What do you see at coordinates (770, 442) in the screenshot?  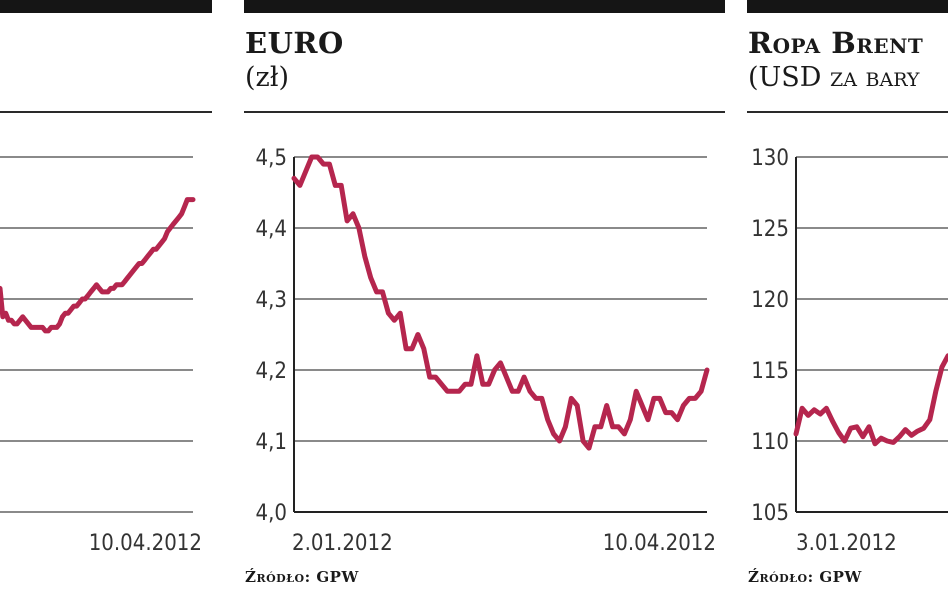 I see `panel-3-ytick-label: 110` at bounding box center [770, 442].